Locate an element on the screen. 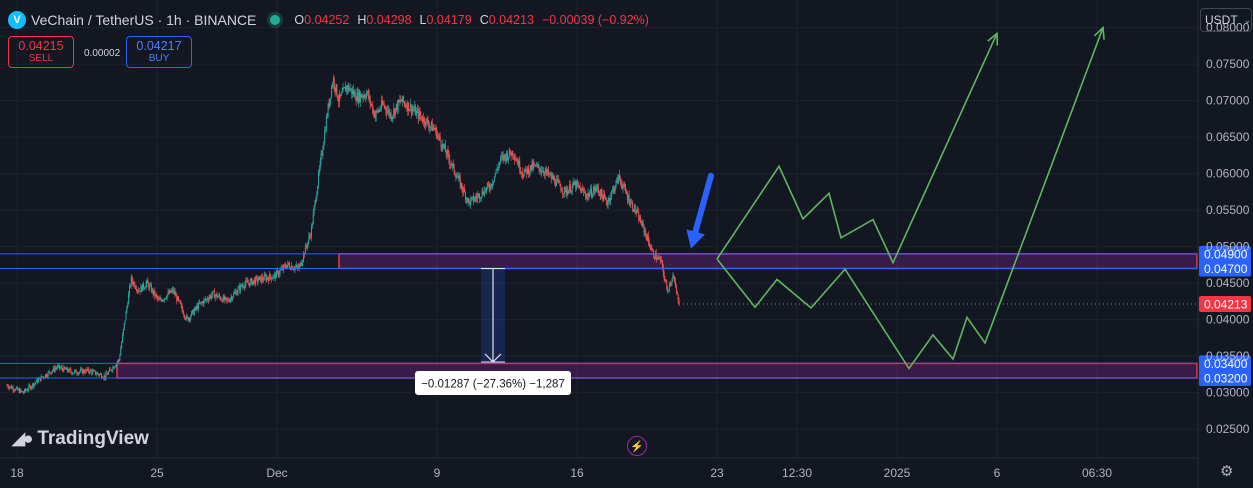 The width and height of the screenshot is (1253, 488). currency-select: USDT ⌄ is located at coordinates (1226, 20).